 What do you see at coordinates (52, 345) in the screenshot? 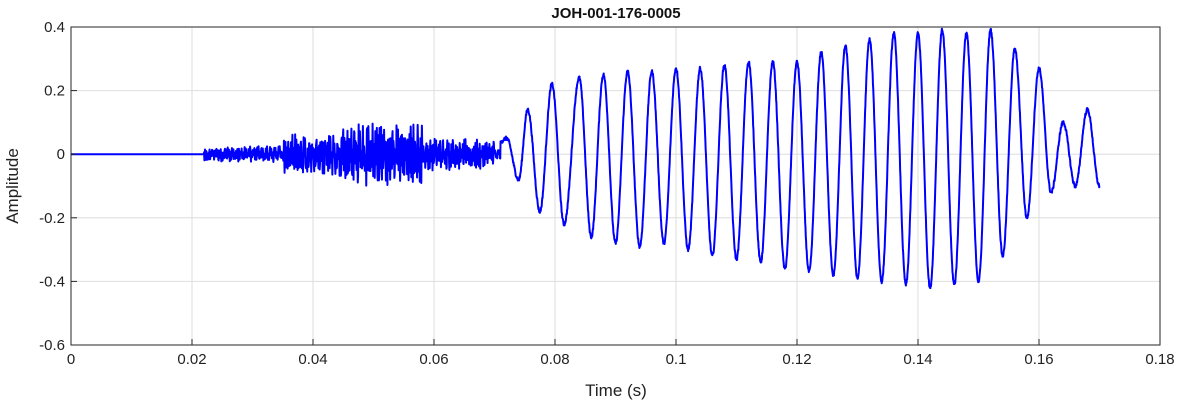
I see `y-tick-label: -0.6` at bounding box center [52, 345].